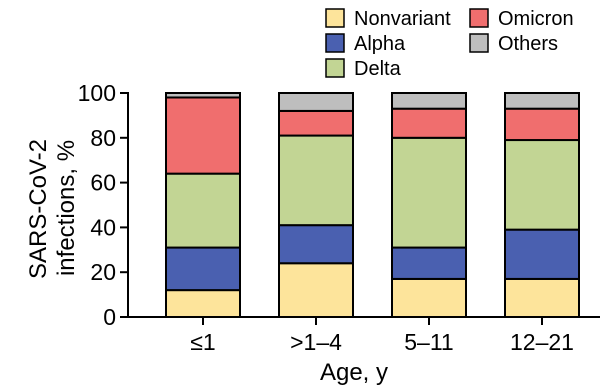 This screenshot has height=385, width=616. Describe the element at coordinates (103, 183) in the screenshot. I see `y-tick-label: 60` at that location.